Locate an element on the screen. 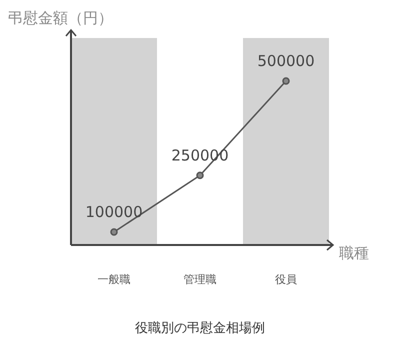 The image size is (397, 347). x-tick-label: 管理職 is located at coordinates (200, 279).